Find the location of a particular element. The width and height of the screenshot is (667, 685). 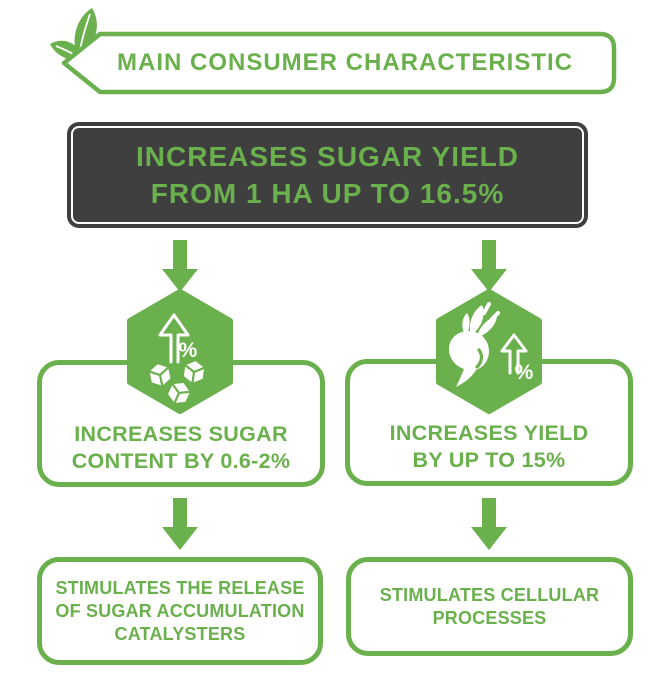

sugar-cubes-yield-up-icon: % is located at coordinates (180, 351).